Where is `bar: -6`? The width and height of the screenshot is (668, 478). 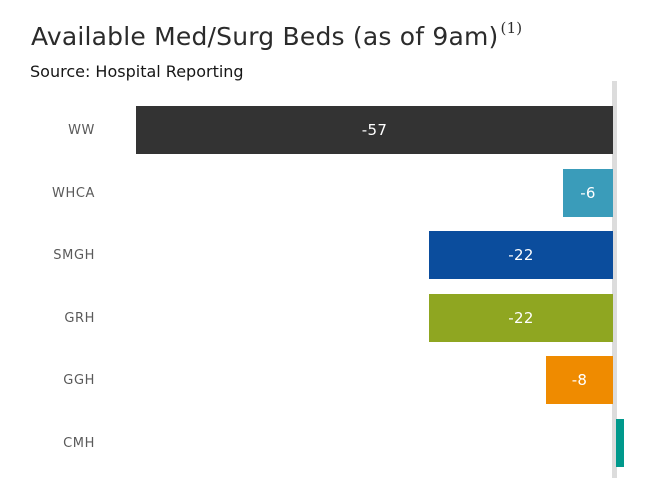
bar: -6 is located at coordinates (588, 193).